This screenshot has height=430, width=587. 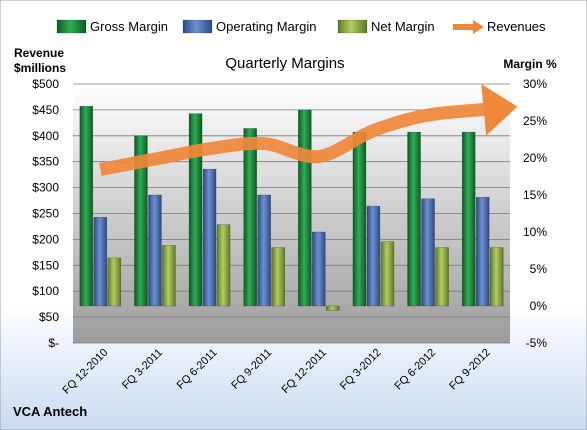 I want to click on legend-label: Operating Margin, so click(x=266, y=26).